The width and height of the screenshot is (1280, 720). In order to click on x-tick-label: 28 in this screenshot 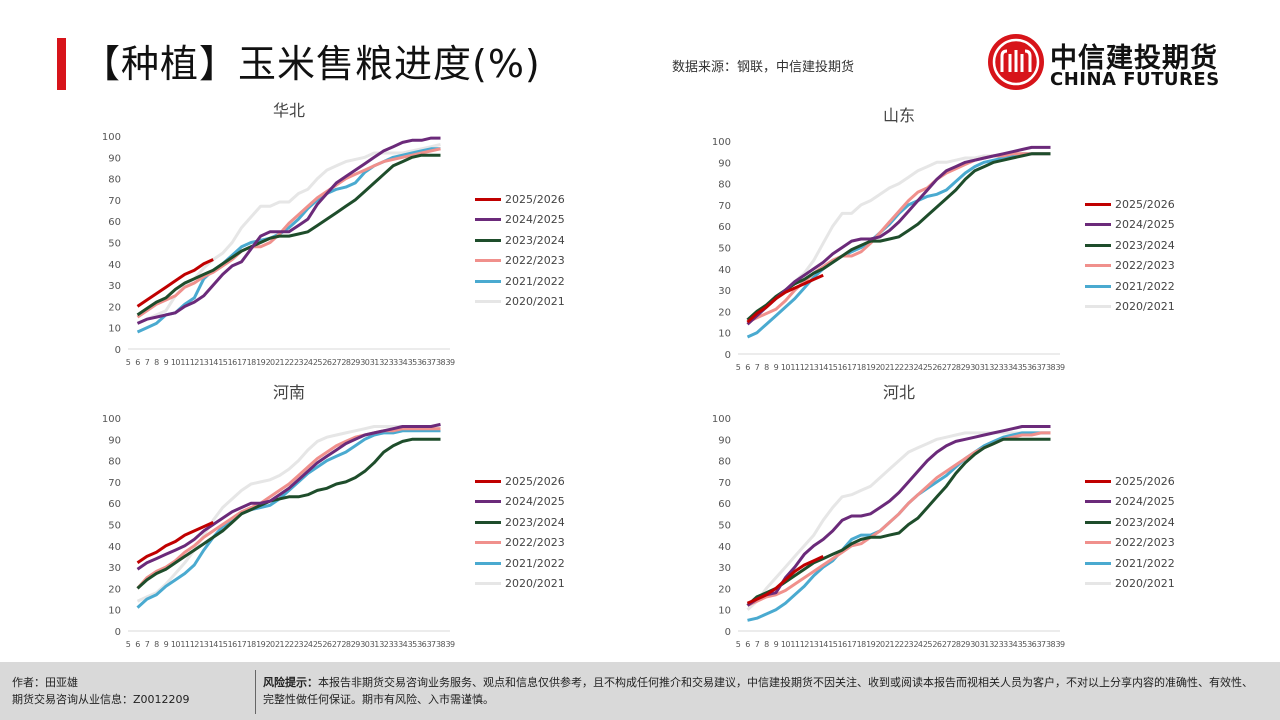, I will do `click(955, 367)`.